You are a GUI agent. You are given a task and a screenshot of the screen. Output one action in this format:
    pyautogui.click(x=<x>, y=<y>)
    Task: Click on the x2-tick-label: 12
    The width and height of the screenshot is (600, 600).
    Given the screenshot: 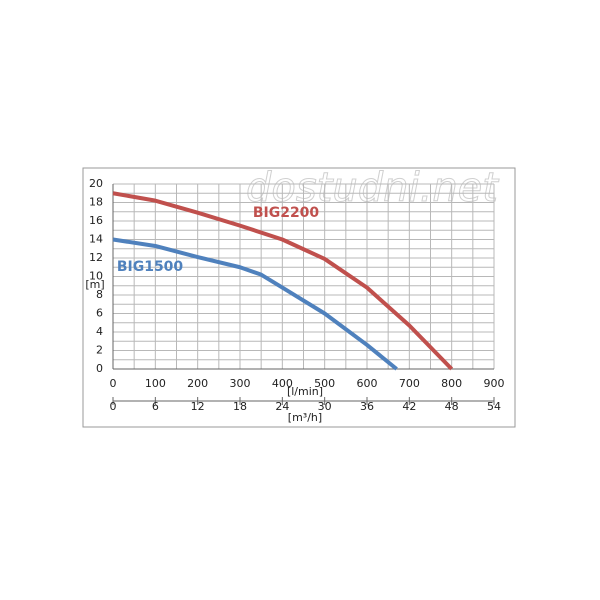 What is the action you would take?
    pyautogui.click(x=198, y=406)
    